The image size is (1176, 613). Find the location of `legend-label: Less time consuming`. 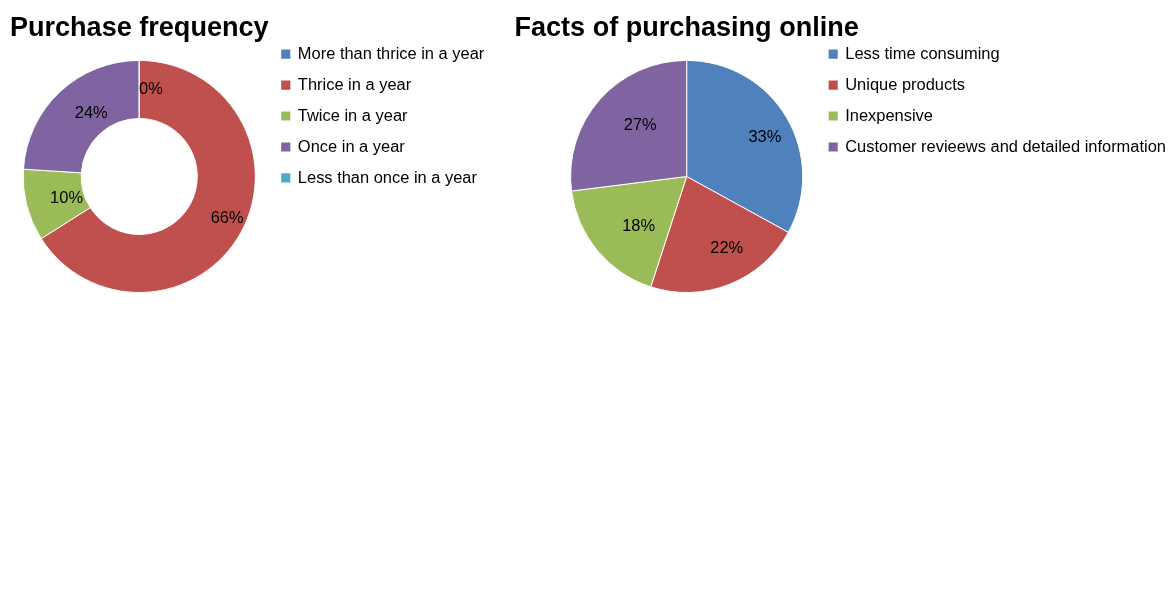

legend-label: Less time consuming is located at coordinates (922, 52).